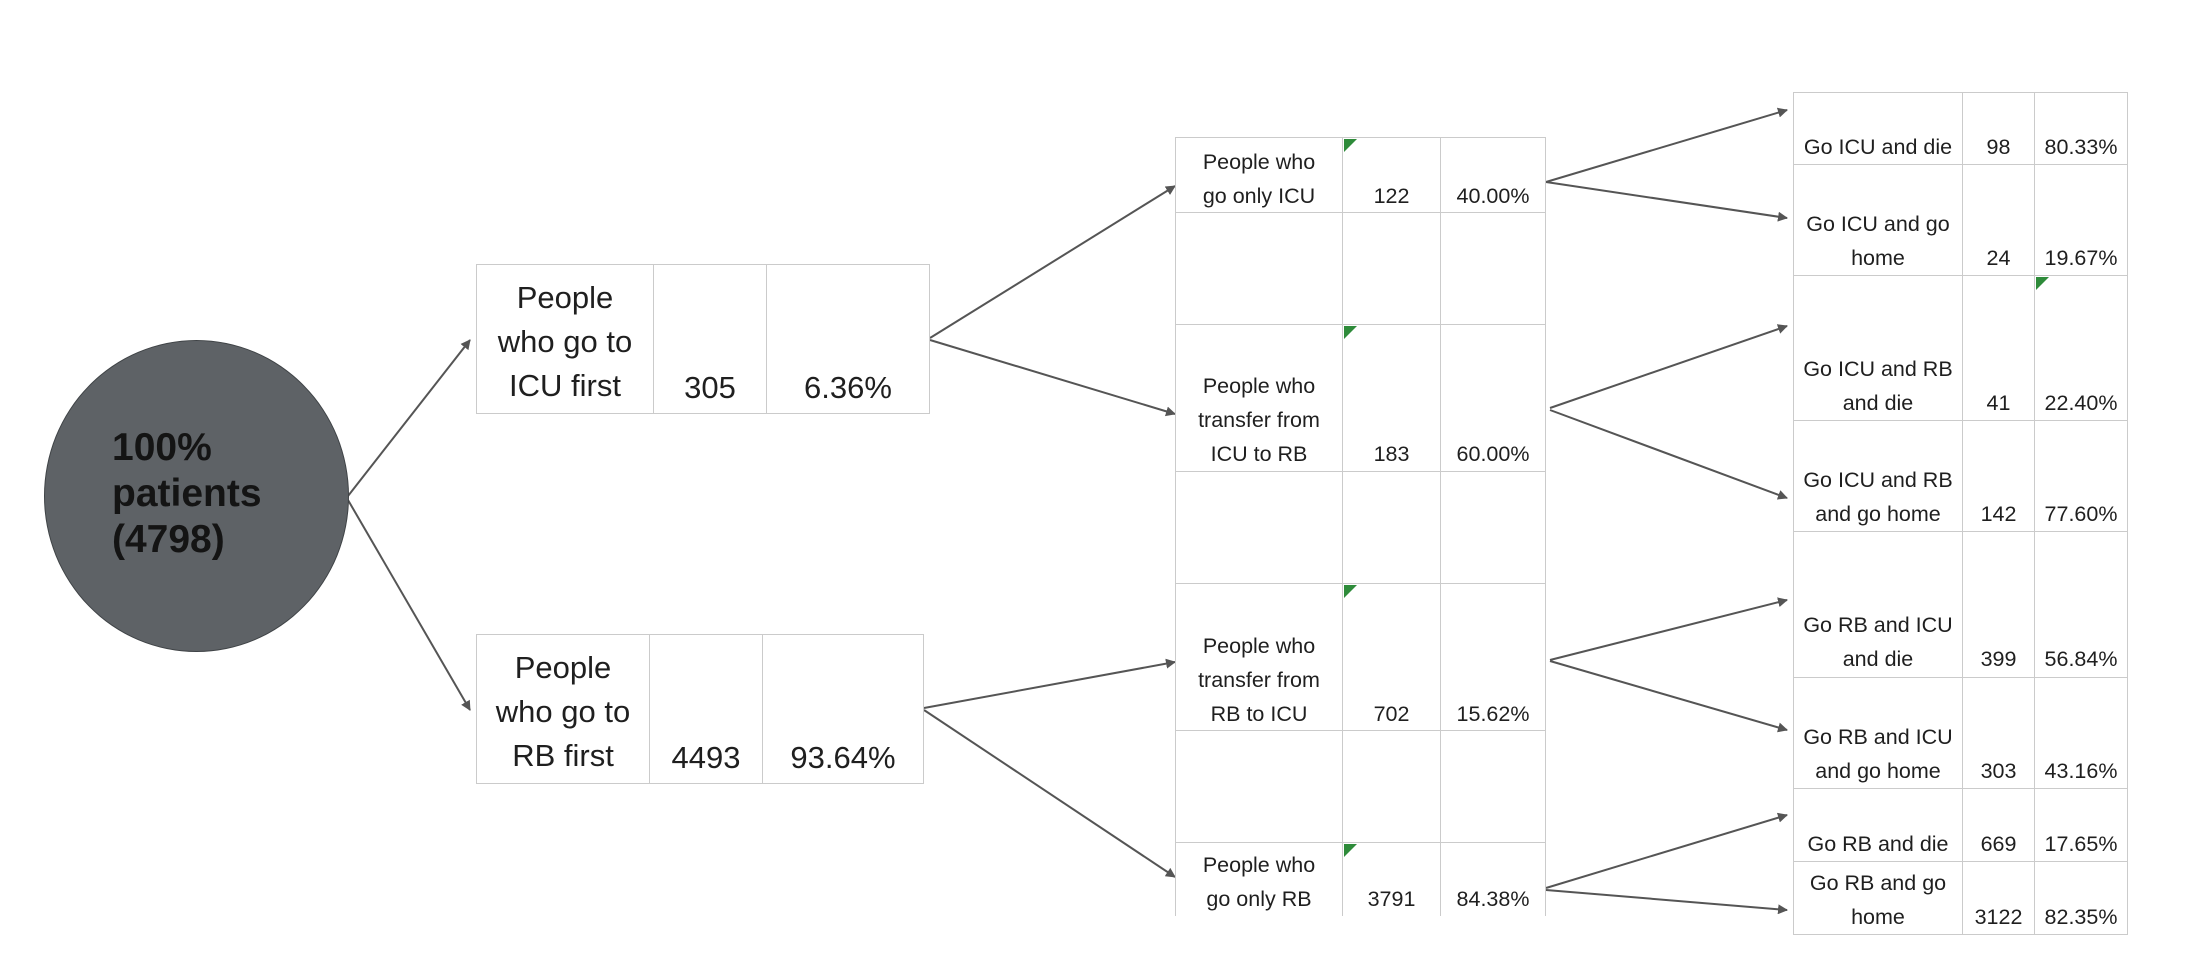  What do you see at coordinates (2081, 771) in the screenshot?
I see `outcome-rb-icu-home-pct: 43.16%` at bounding box center [2081, 771].